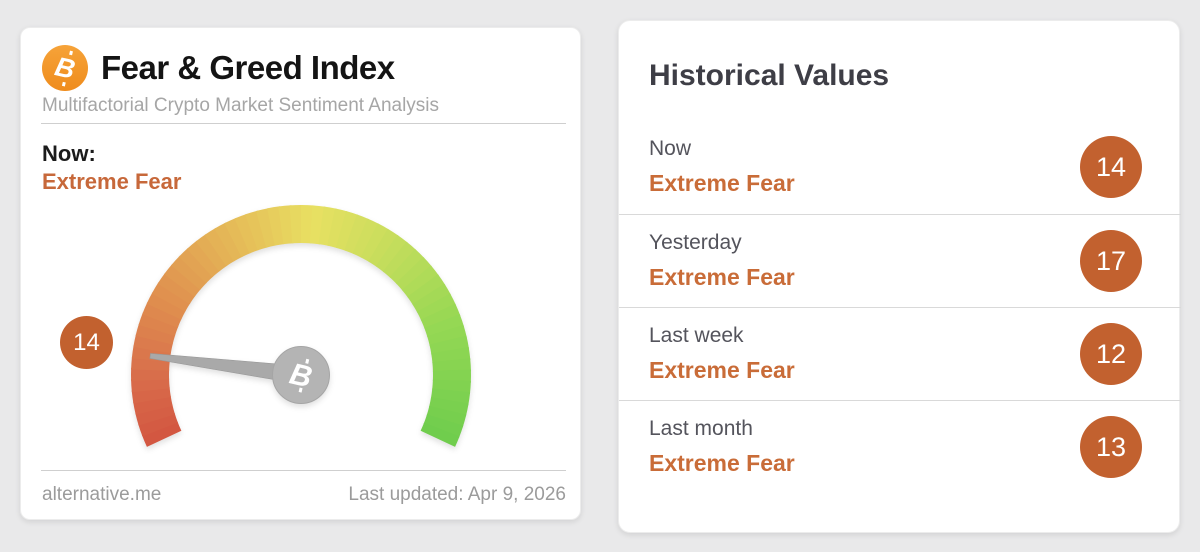 The image size is (1200, 552). I want to click on row-label: Last week, so click(696, 335).